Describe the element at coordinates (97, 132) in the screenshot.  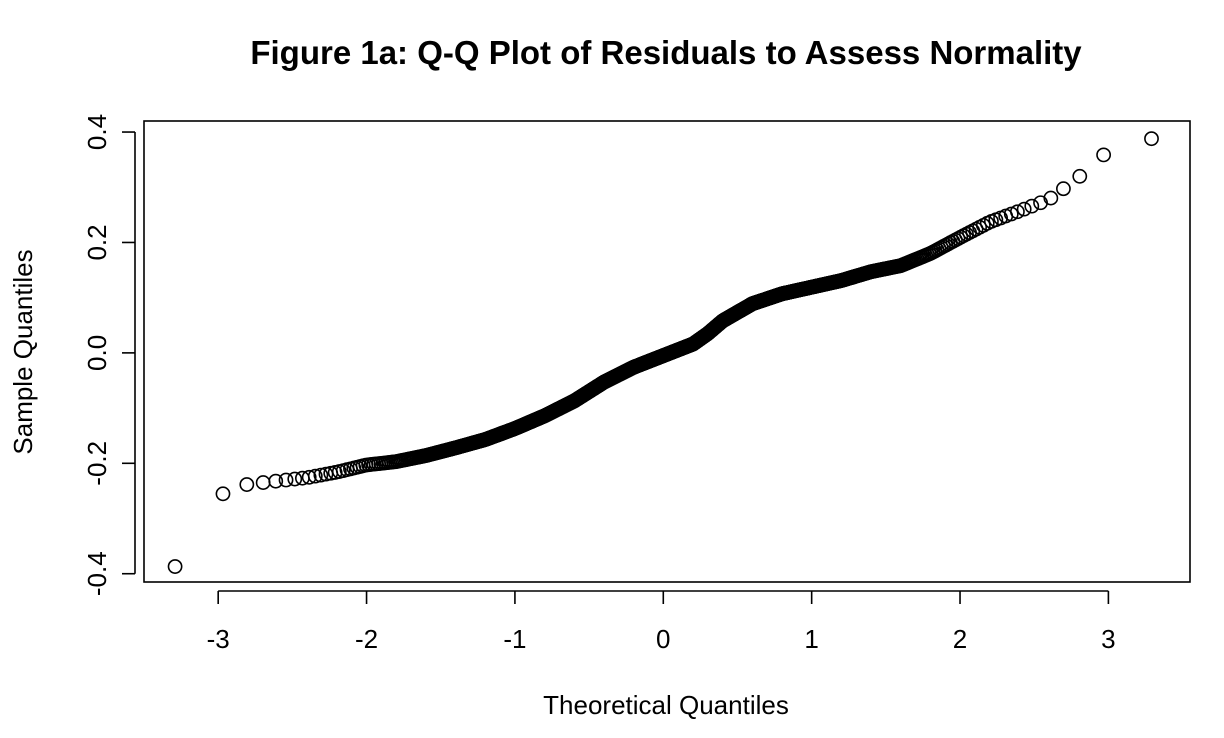
I see `y-tick-label: 0.4` at that location.